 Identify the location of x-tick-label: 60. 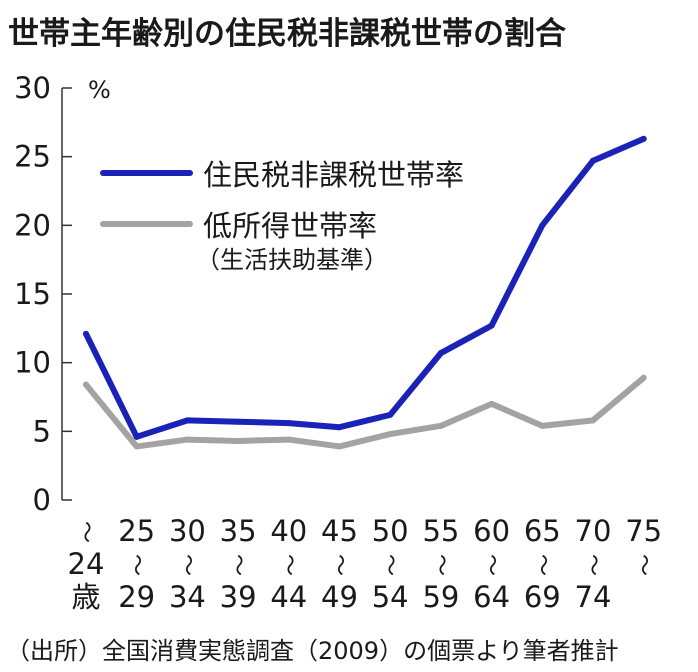
(491, 531).